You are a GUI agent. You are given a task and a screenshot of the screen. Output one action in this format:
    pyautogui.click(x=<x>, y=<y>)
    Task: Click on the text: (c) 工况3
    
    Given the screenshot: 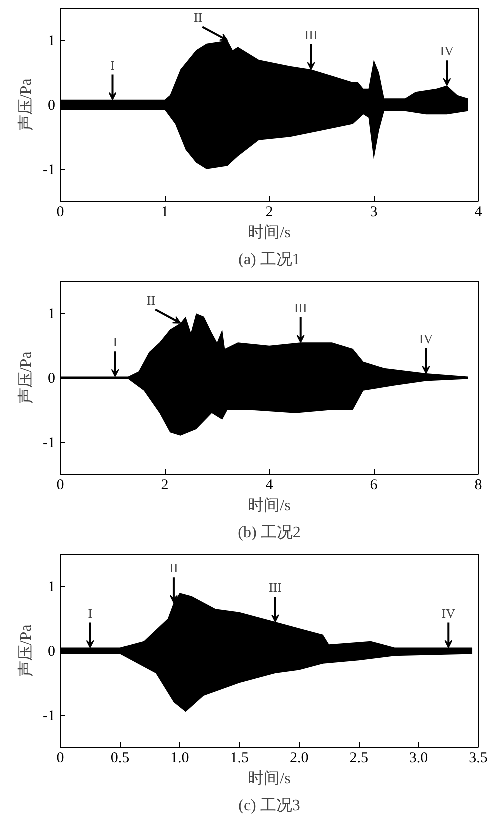 What is the action you would take?
    pyautogui.click(x=269, y=806)
    